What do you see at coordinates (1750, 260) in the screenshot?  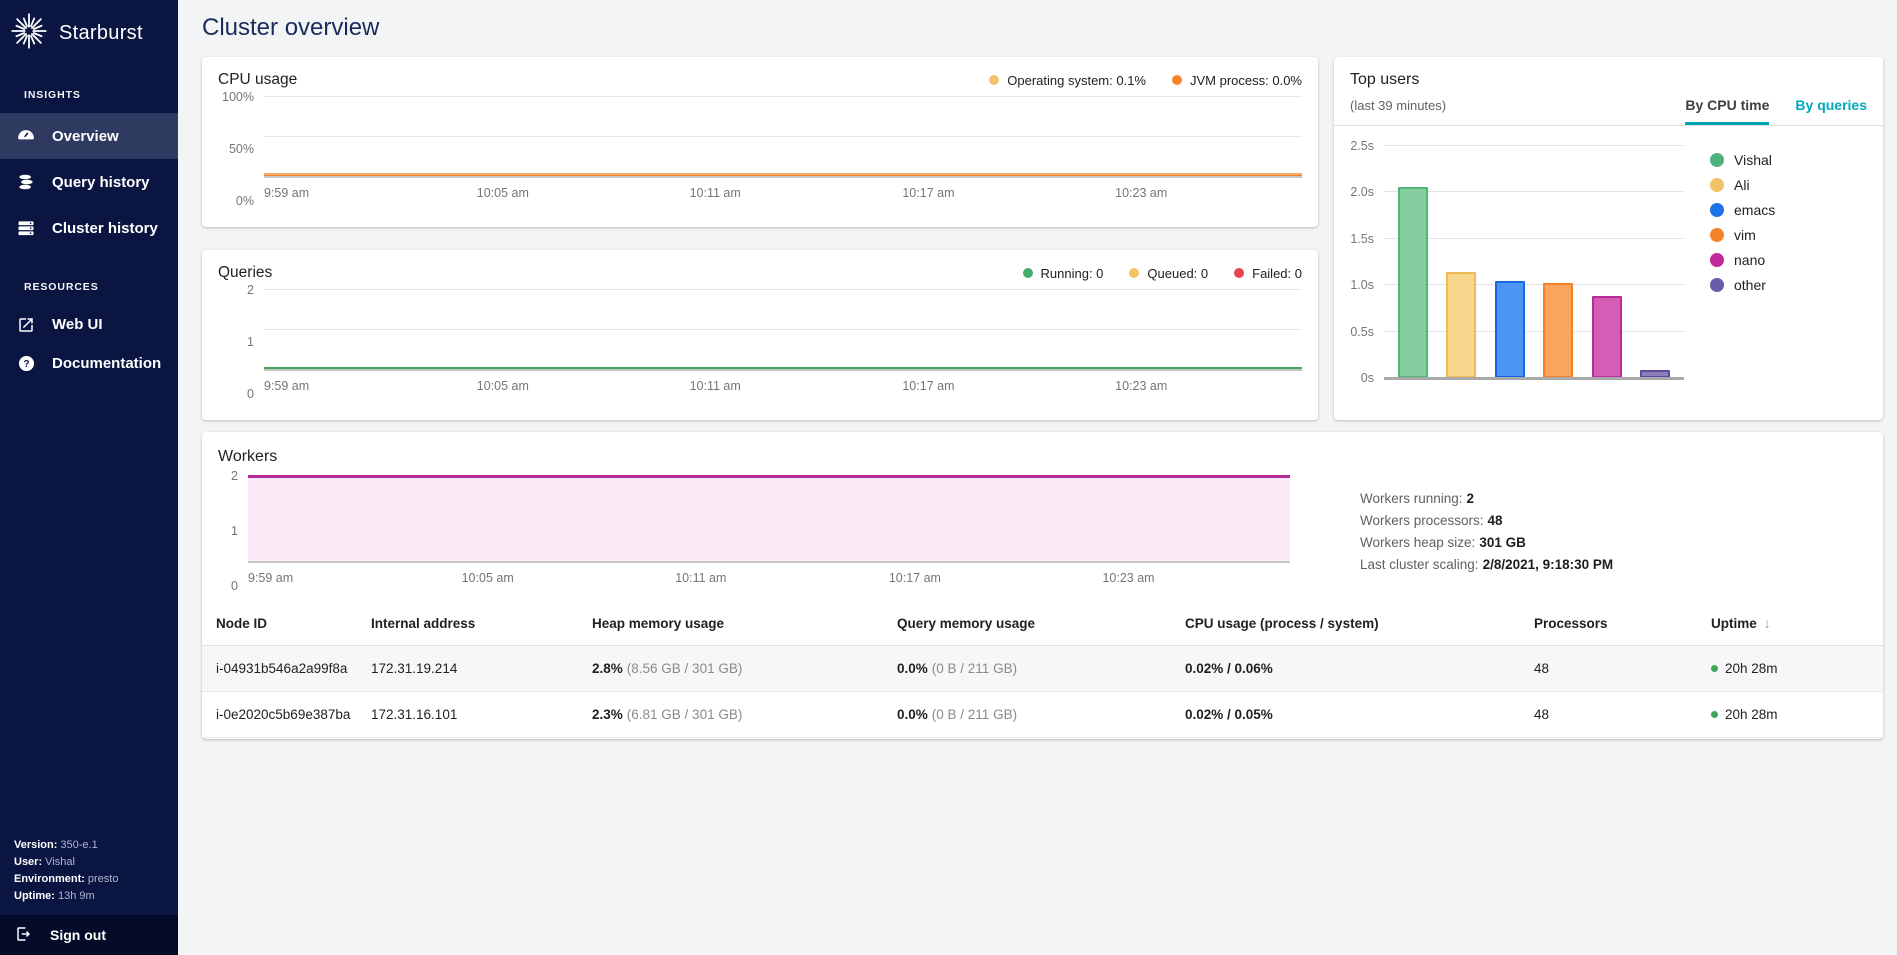 I see `legend-label: nano` at bounding box center [1750, 260].